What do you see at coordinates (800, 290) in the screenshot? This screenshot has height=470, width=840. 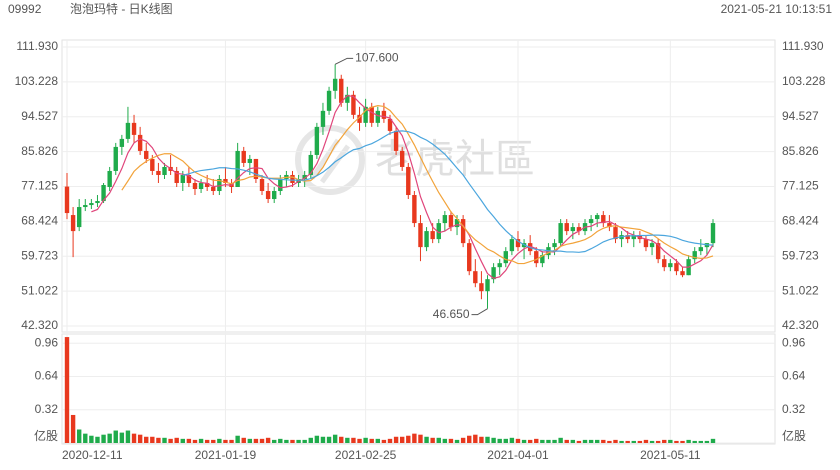 I see `y-tick-label-right: 51.022` at bounding box center [800, 290].